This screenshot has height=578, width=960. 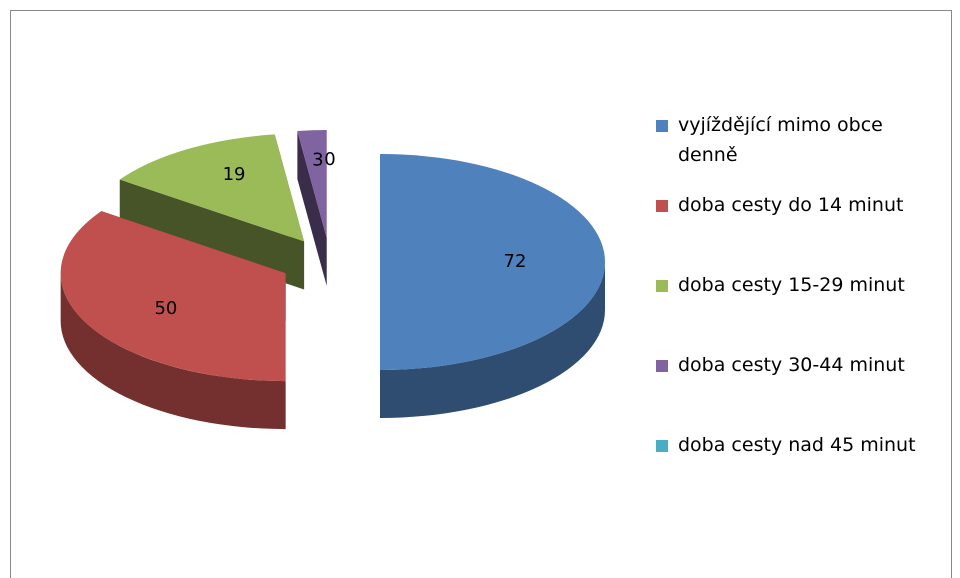 What do you see at coordinates (797, 445) in the screenshot?
I see `legend-label: doba cesty nad 45 minut` at bounding box center [797, 445].